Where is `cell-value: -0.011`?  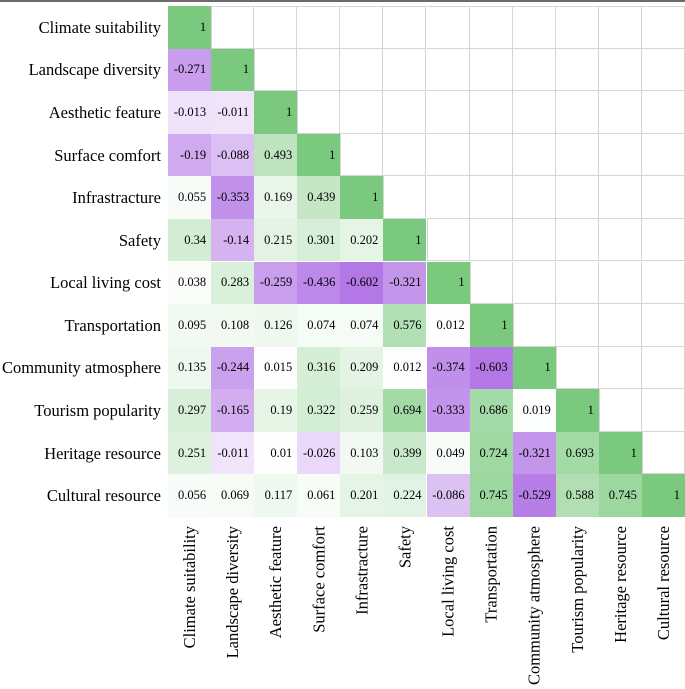
cell-value: -0.011 is located at coordinates (233, 111).